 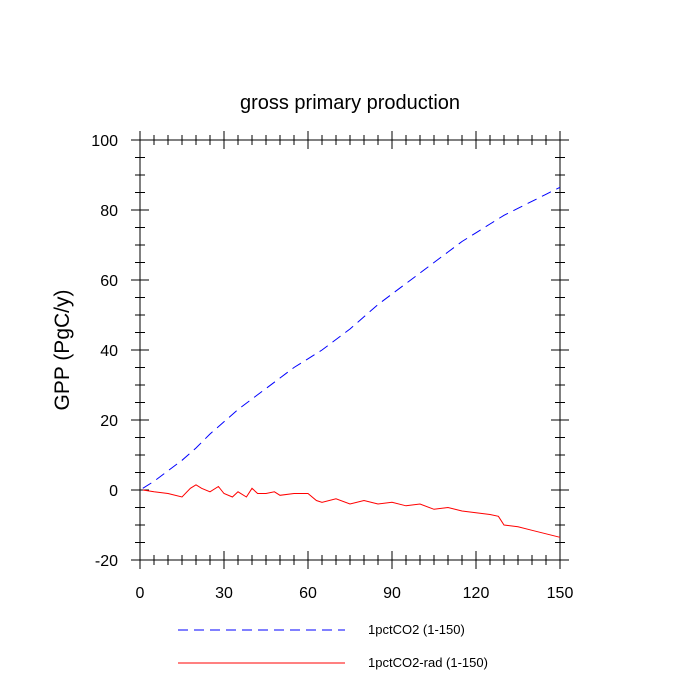 I want to click on y-tick-label: 0, so click(x=113, y=491).